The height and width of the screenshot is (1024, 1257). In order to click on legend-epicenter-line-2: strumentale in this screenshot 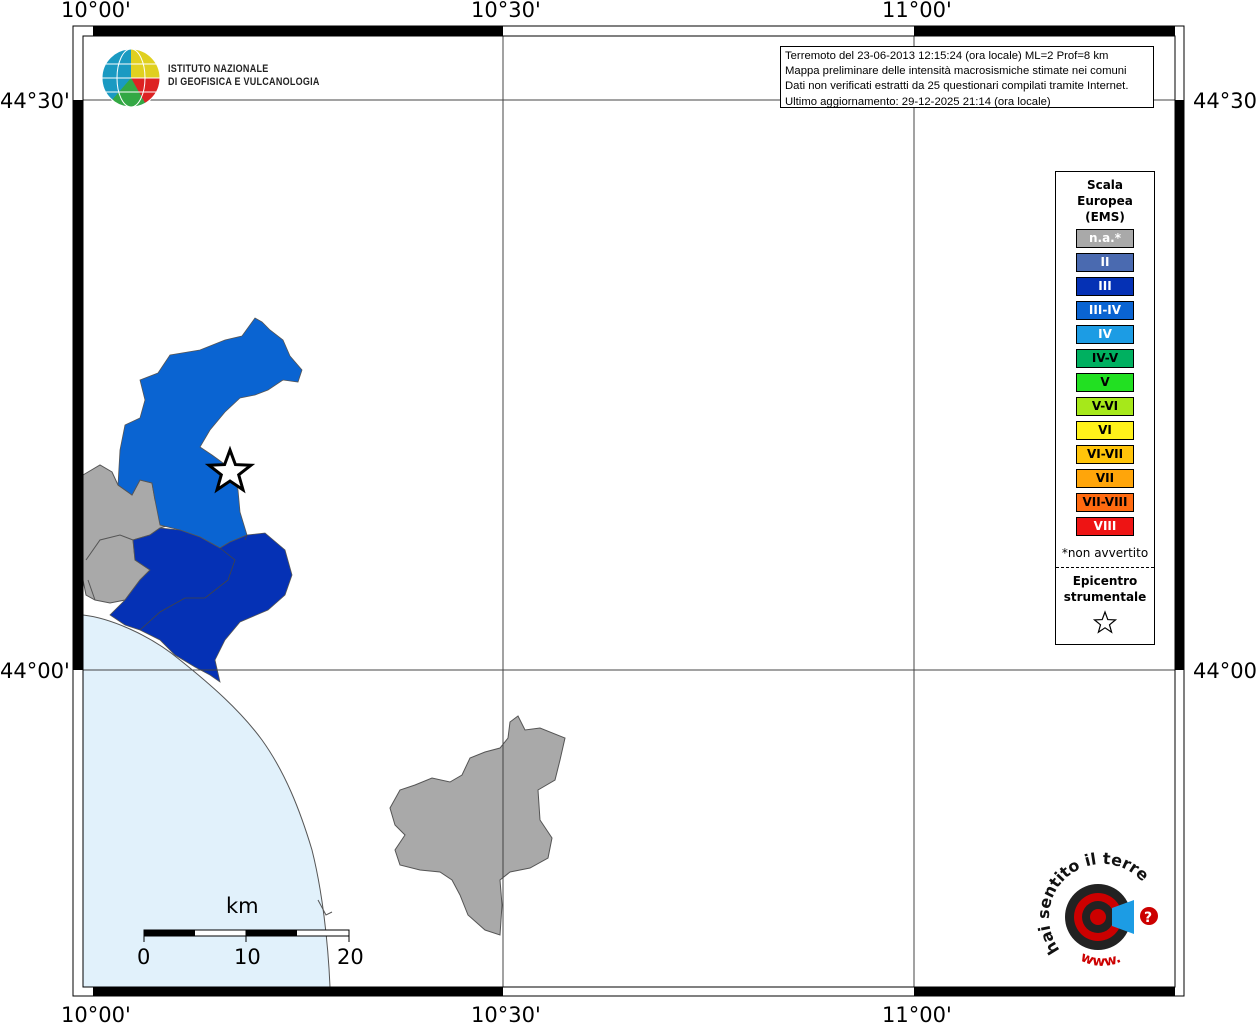, I will do `click(1105, 597)`.